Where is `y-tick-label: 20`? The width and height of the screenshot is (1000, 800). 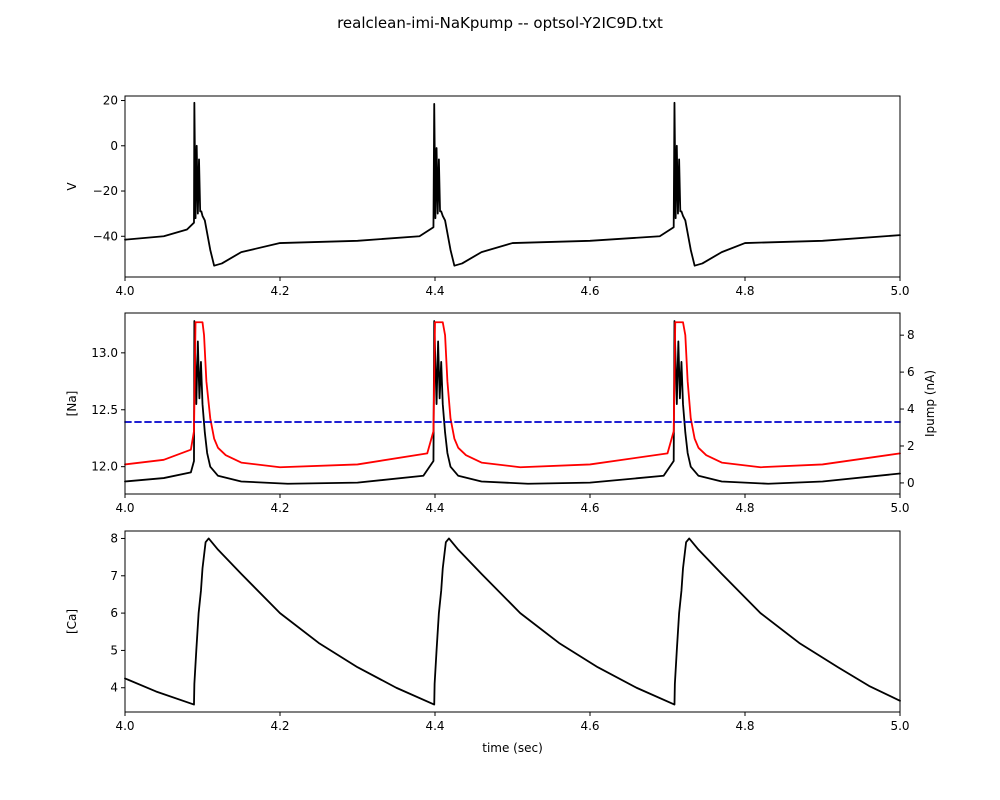
y-tick-label: 20 is located at coordinates (110, 101).